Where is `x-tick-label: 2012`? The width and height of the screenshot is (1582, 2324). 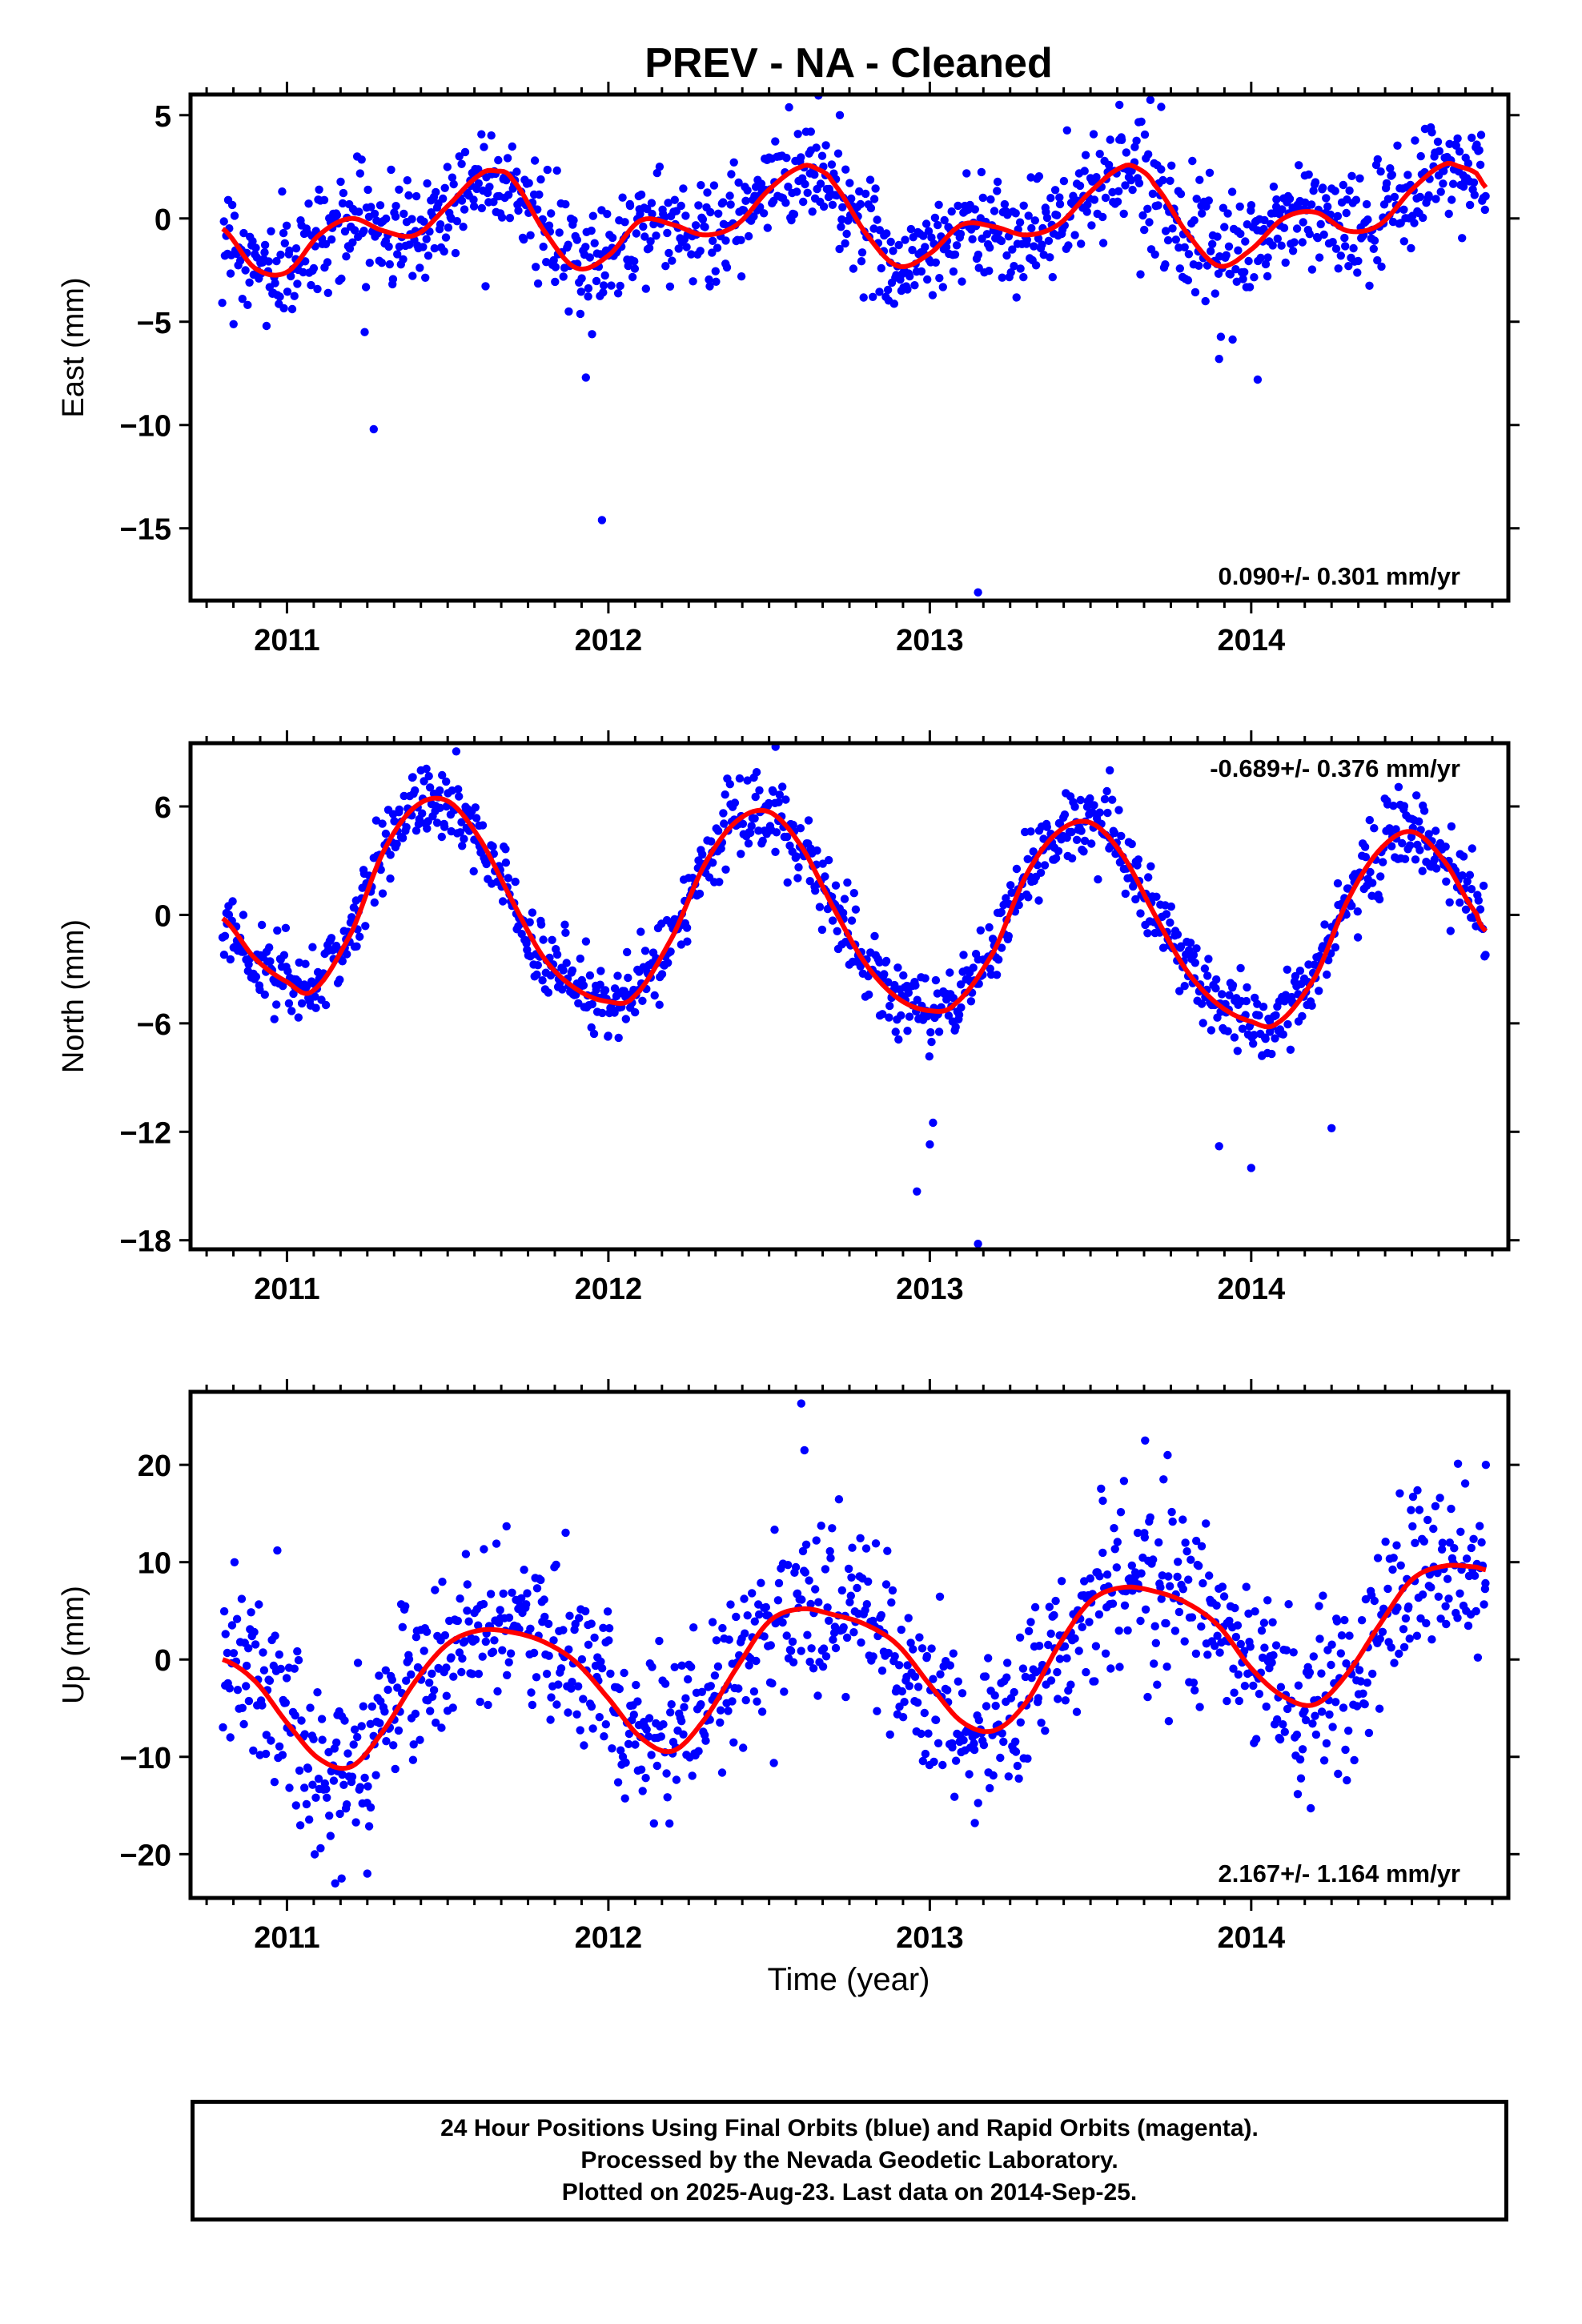
x-tick-label: 2012 is located at coordinates (609, 1289).